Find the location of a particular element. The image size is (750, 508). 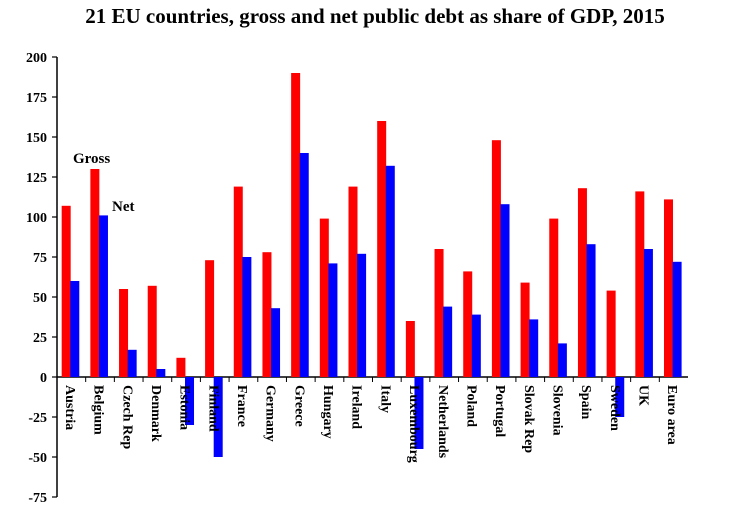

net-bar-italy is located at coordinates (390, 271).